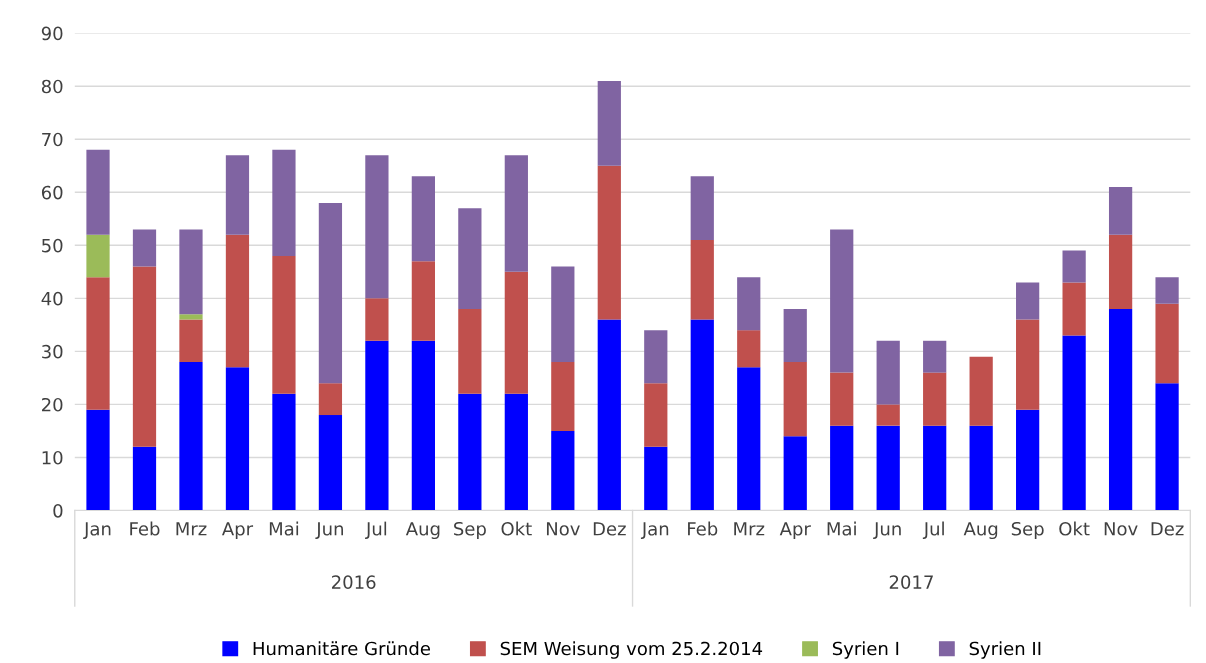 The width and height of the screenshot is (1206, 663). Describe the element at coordinates (354, 582) in the screenshot. I see `text: 2016` at that location.